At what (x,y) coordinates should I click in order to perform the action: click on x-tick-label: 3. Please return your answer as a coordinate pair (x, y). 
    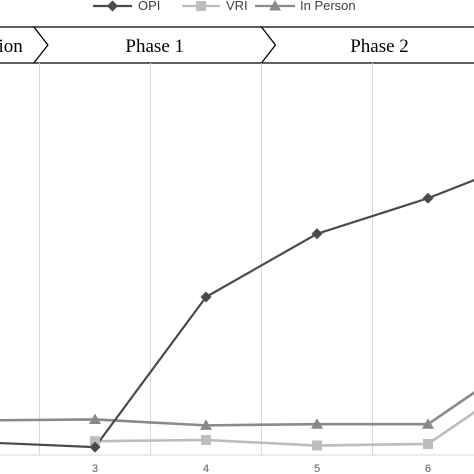
    Looking at the image, I should click on (95, 468).